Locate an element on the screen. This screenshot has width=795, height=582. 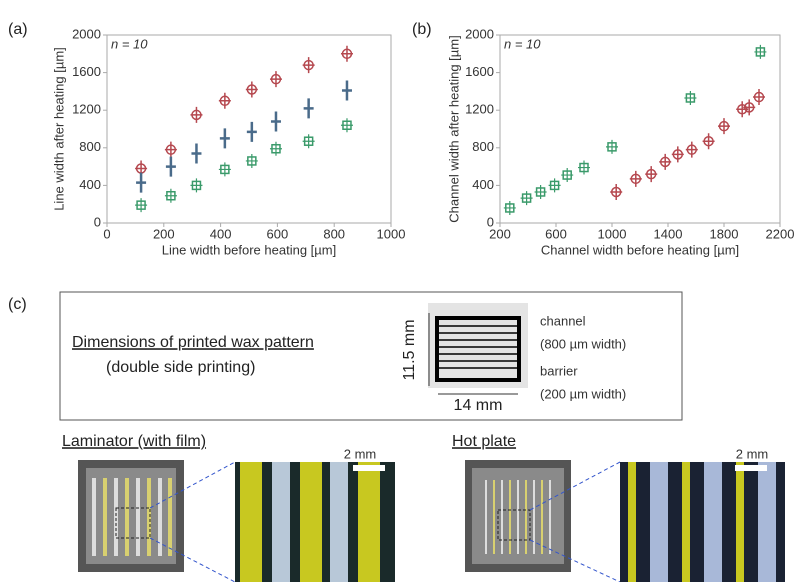
barrier: barrier is located at coordinates (559, 370).